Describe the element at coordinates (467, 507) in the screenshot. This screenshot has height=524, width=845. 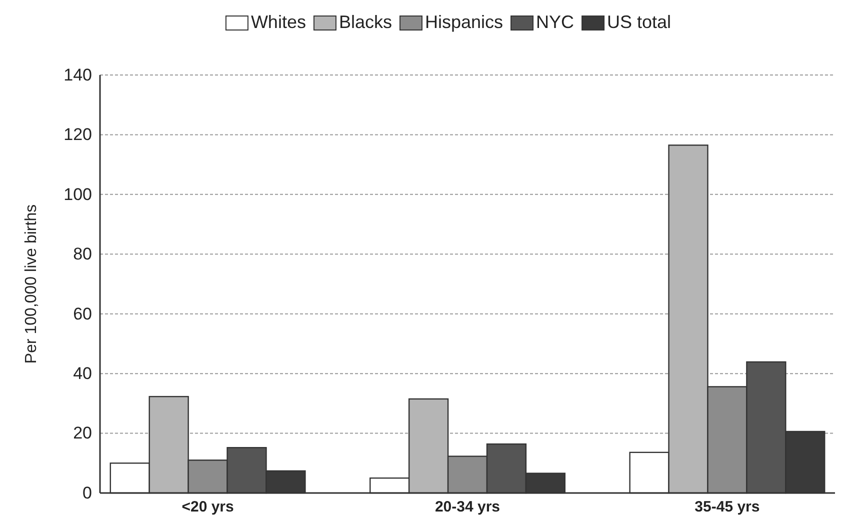
I see `x-tick-label: 20-34 yrs` at that location.